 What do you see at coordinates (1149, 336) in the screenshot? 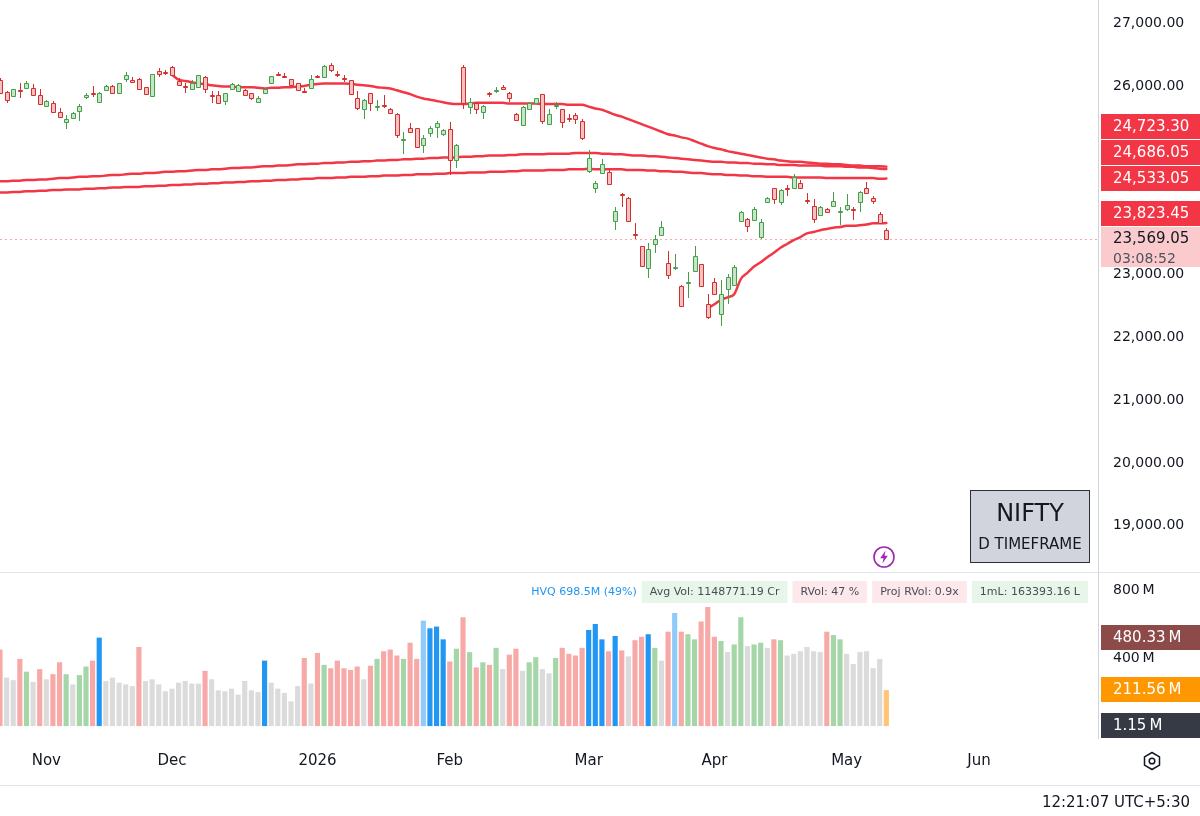
I see `y-tick-label: 22,000.00` at bounding box center [1149, 336].